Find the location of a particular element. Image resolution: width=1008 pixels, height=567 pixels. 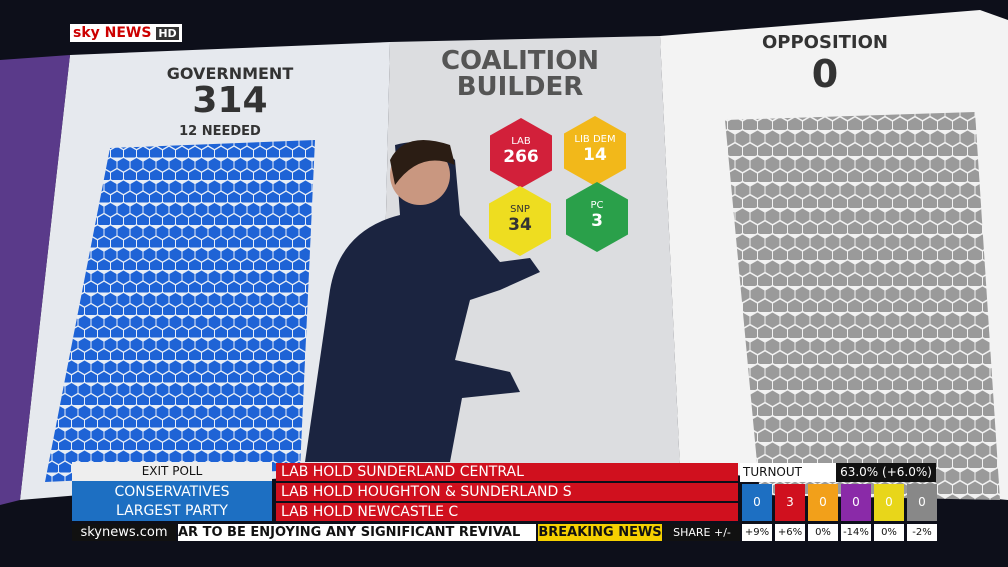

seat-change: 3 is located at coordinates (790, 502).